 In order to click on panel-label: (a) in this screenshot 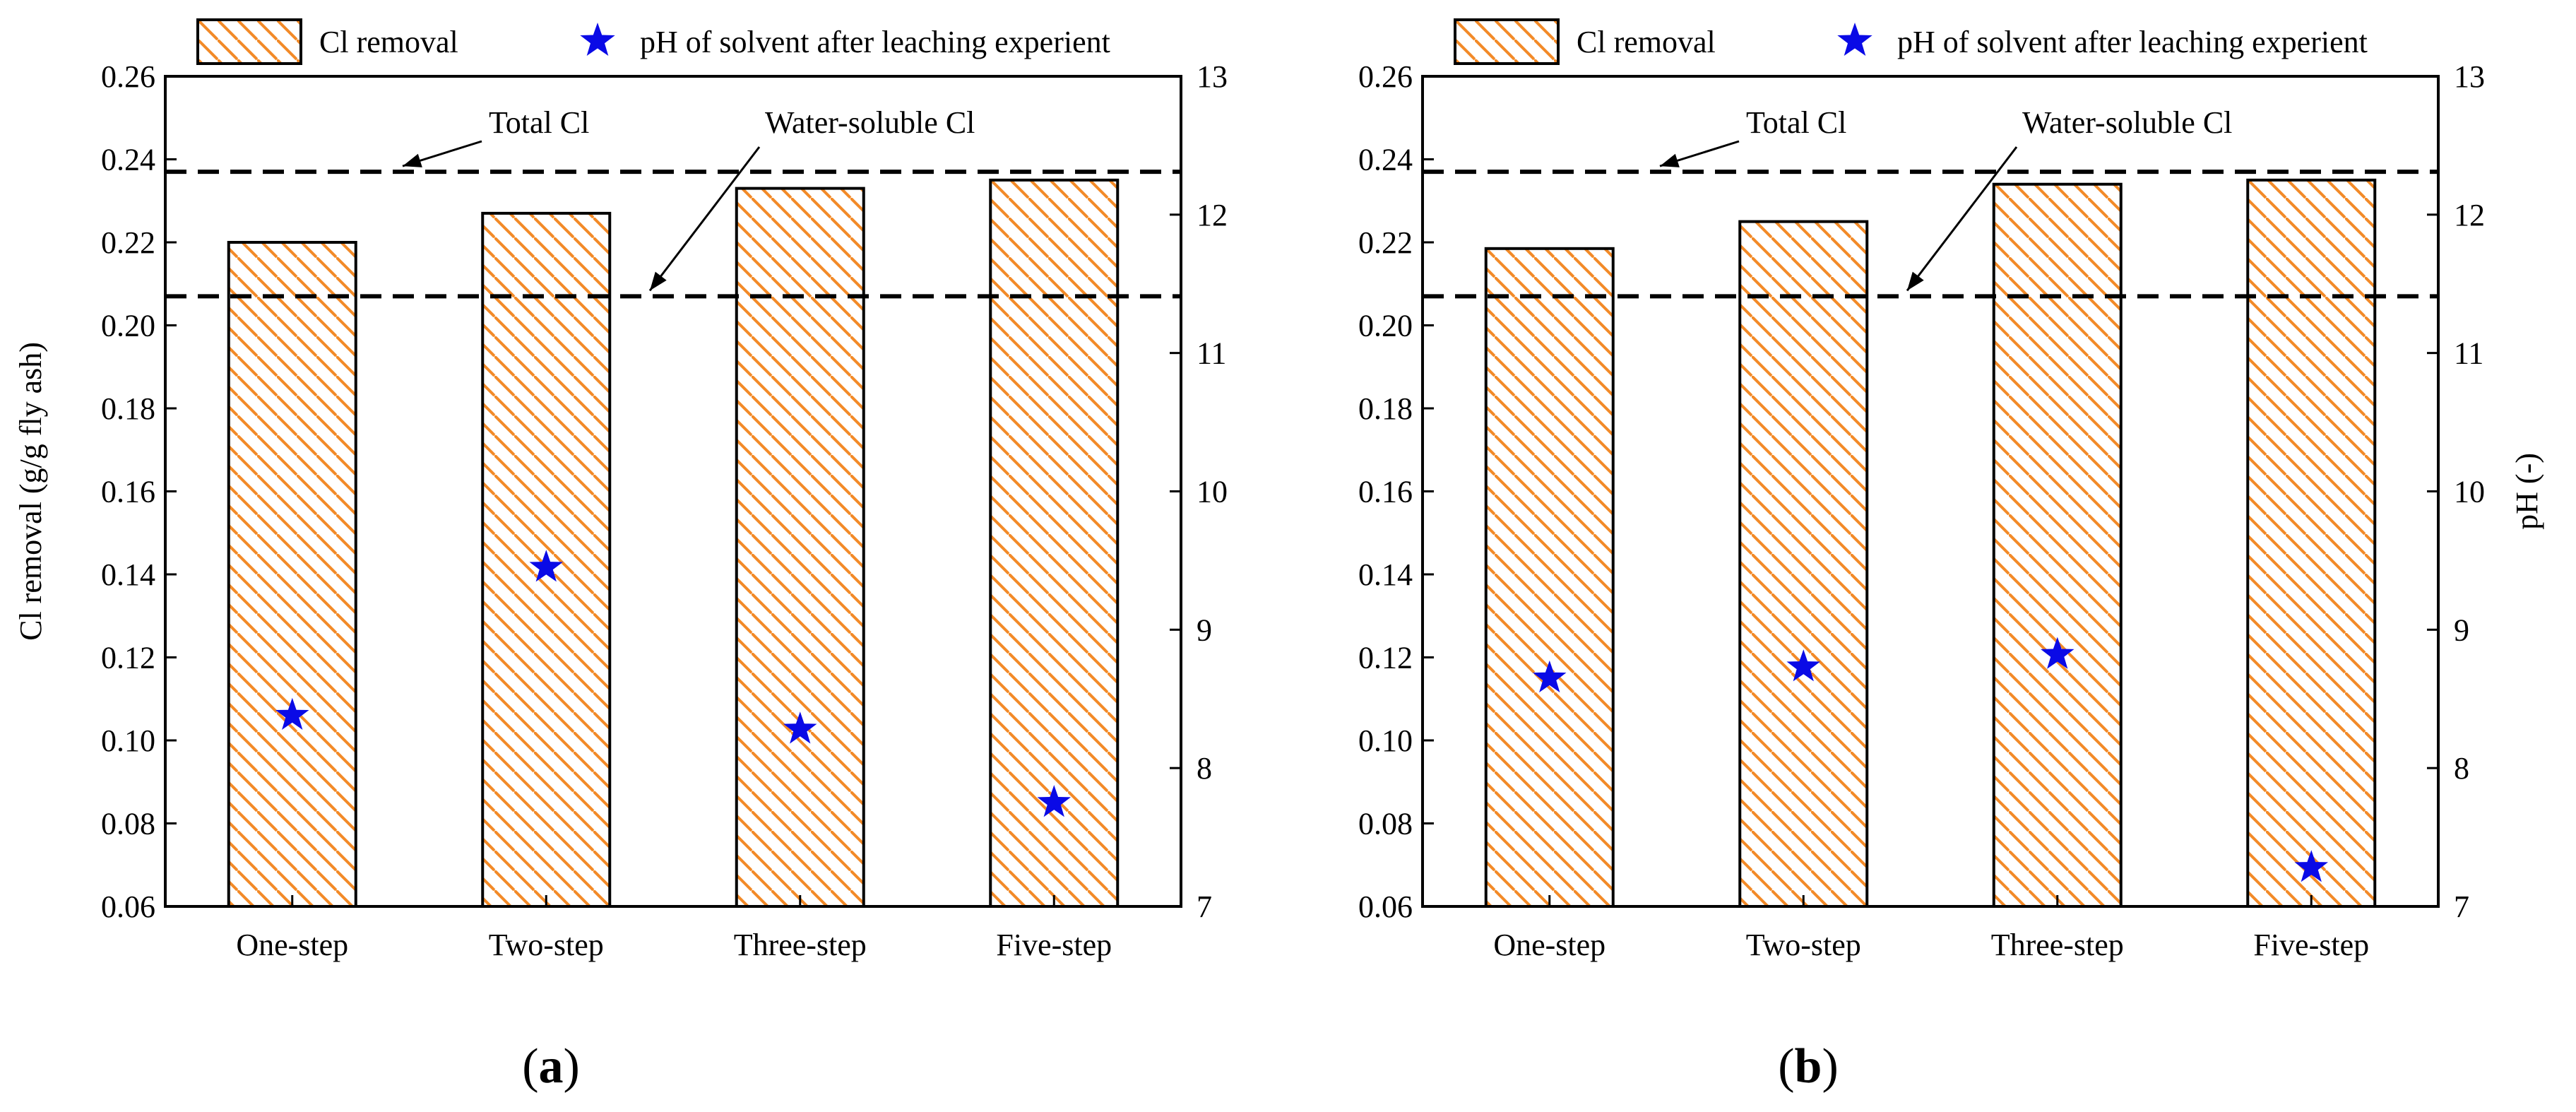, I will do `click(551, 1066)`.